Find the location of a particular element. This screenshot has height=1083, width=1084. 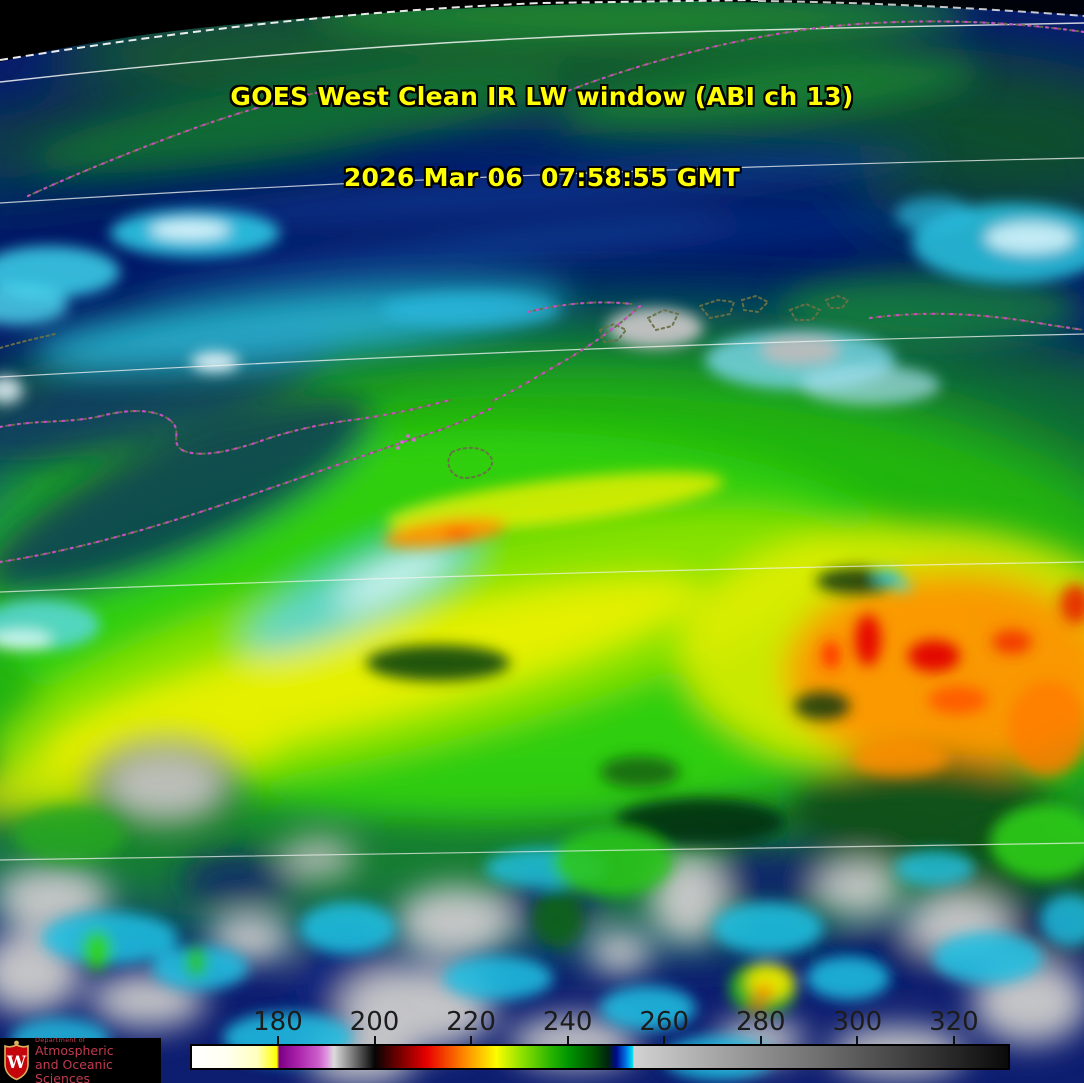

scan-edge-dashed-line-right is located at coordinates (920, 8).